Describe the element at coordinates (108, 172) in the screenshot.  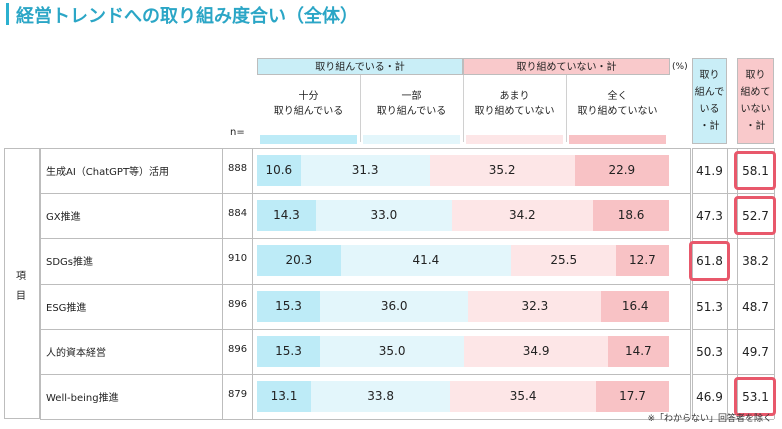
I see `row-label: 生成AI（ChatGPT等）活用` at that location.